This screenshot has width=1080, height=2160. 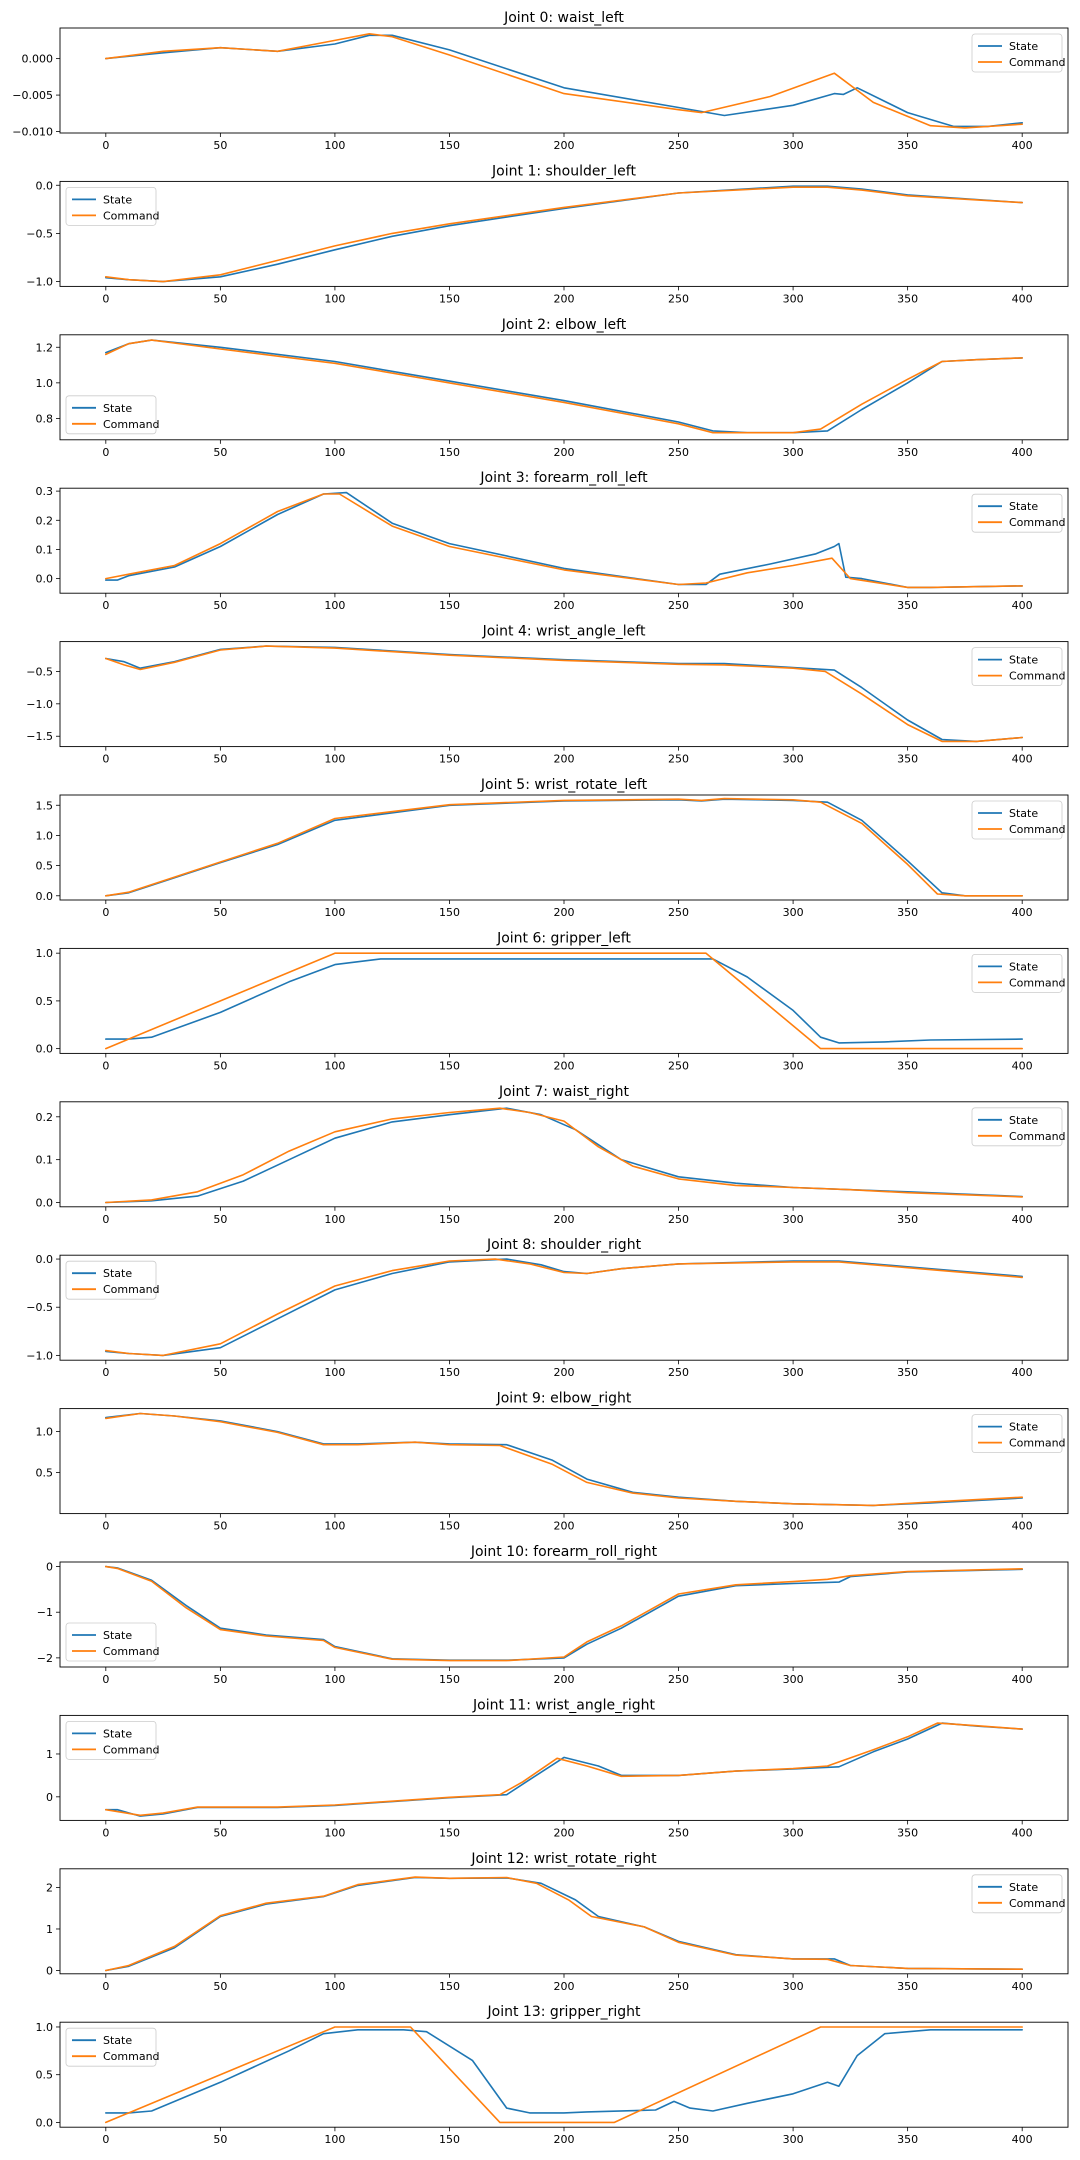 I want to click on y-tick-label: −0.005, so click(x=32, y=95).